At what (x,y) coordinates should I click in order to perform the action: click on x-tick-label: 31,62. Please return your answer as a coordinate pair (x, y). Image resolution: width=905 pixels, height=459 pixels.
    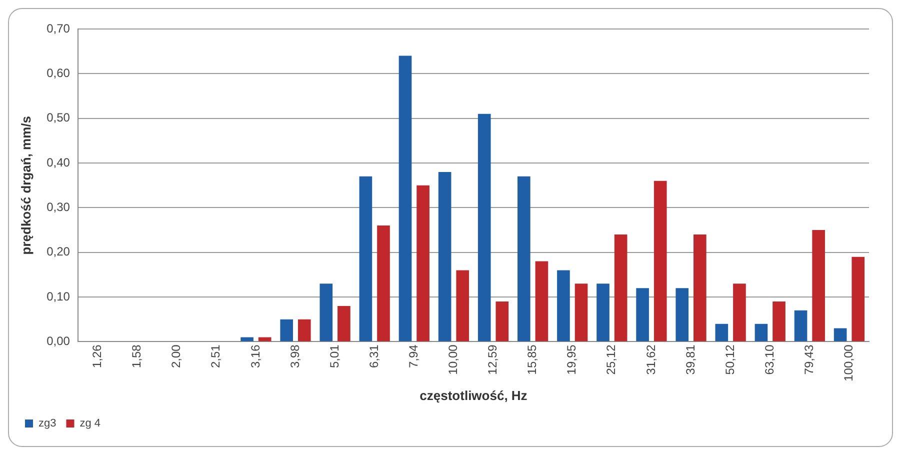
    Looking at the image, I should click on (651, 359).